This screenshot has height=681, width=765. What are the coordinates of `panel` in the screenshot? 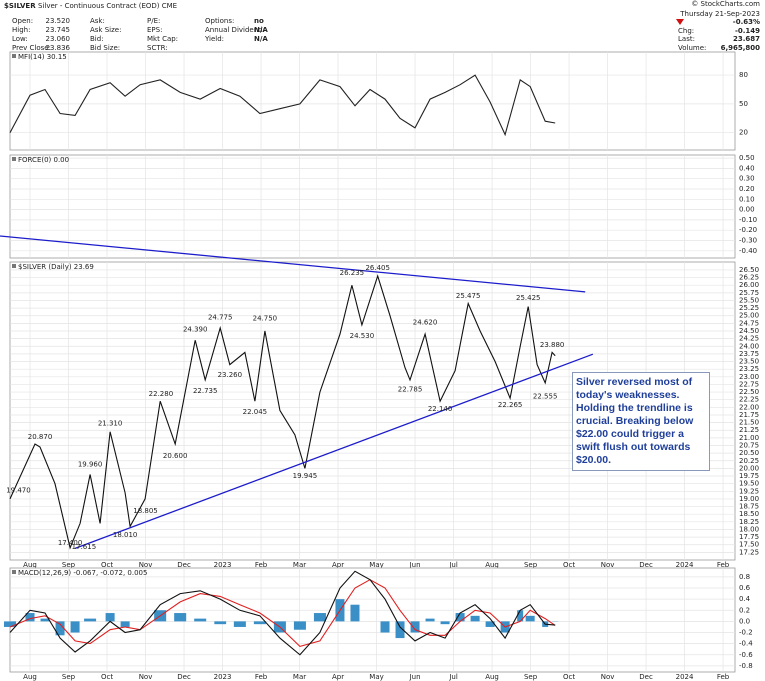 It's located at (372, 206).